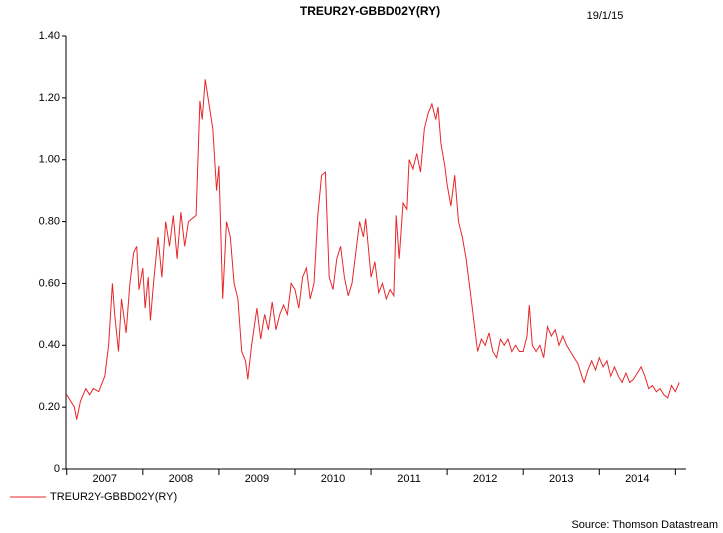 Image resolution: width=723 pixels, height=533 pixels. I want to click on source: Source: Thomson Datastream, so click(644, 525).